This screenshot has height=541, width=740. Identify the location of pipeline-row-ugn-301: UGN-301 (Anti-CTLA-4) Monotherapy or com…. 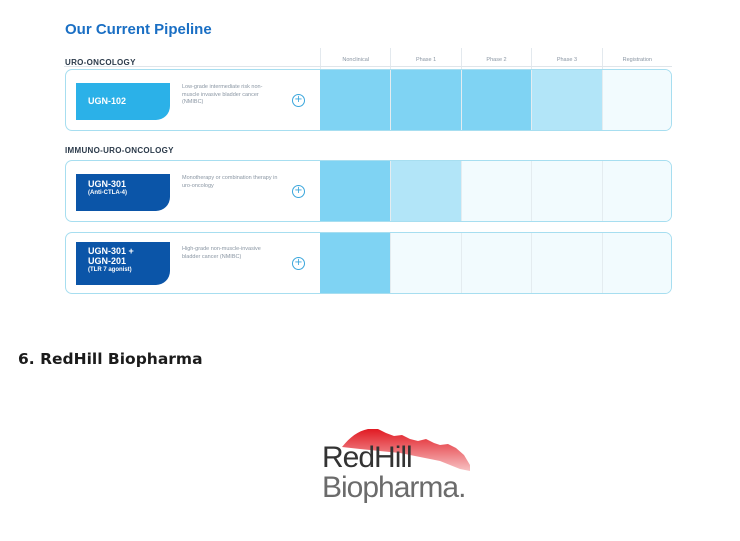
(368, 191).